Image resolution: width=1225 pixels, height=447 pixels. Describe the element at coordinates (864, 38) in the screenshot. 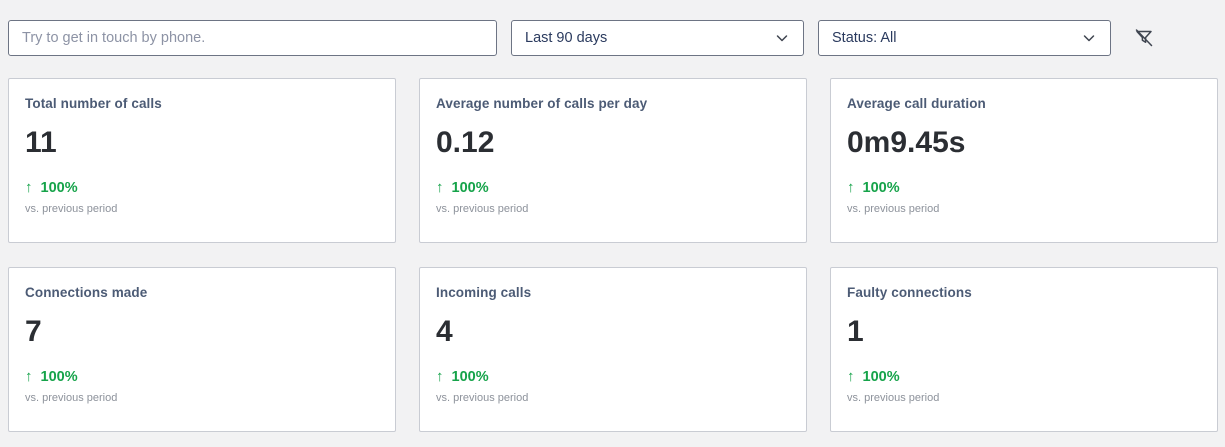

I see `status-value: Status: All` at that location.